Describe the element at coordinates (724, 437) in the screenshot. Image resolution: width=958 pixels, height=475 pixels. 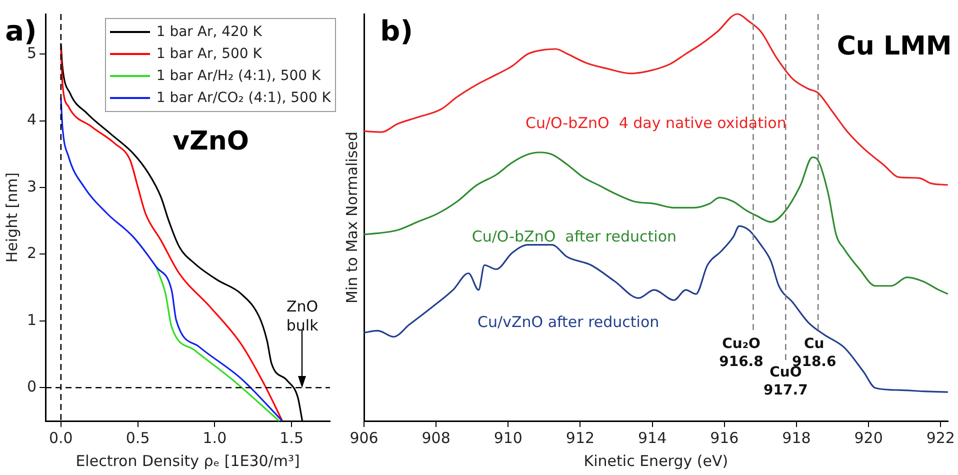
I see `x-tick-label: 916` at that location.